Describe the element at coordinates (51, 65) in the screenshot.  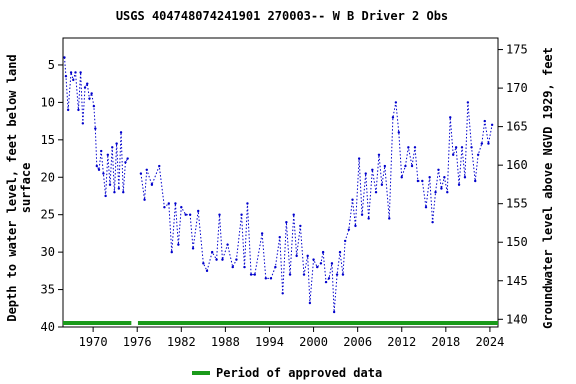
I see `y-tick-label: 5` at that location.